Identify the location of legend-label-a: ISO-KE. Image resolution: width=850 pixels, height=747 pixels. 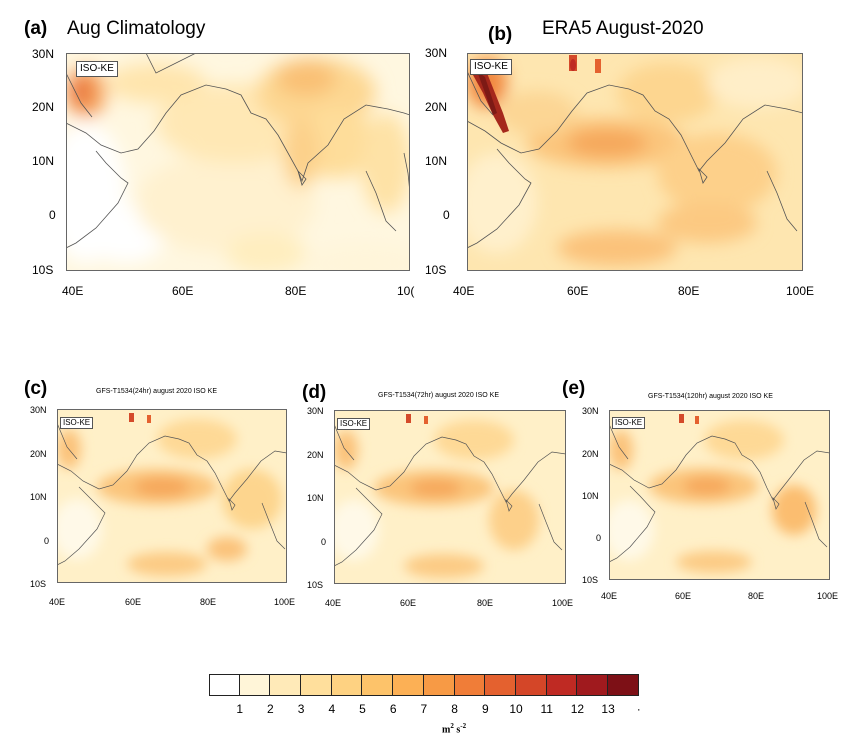
(97, 69).